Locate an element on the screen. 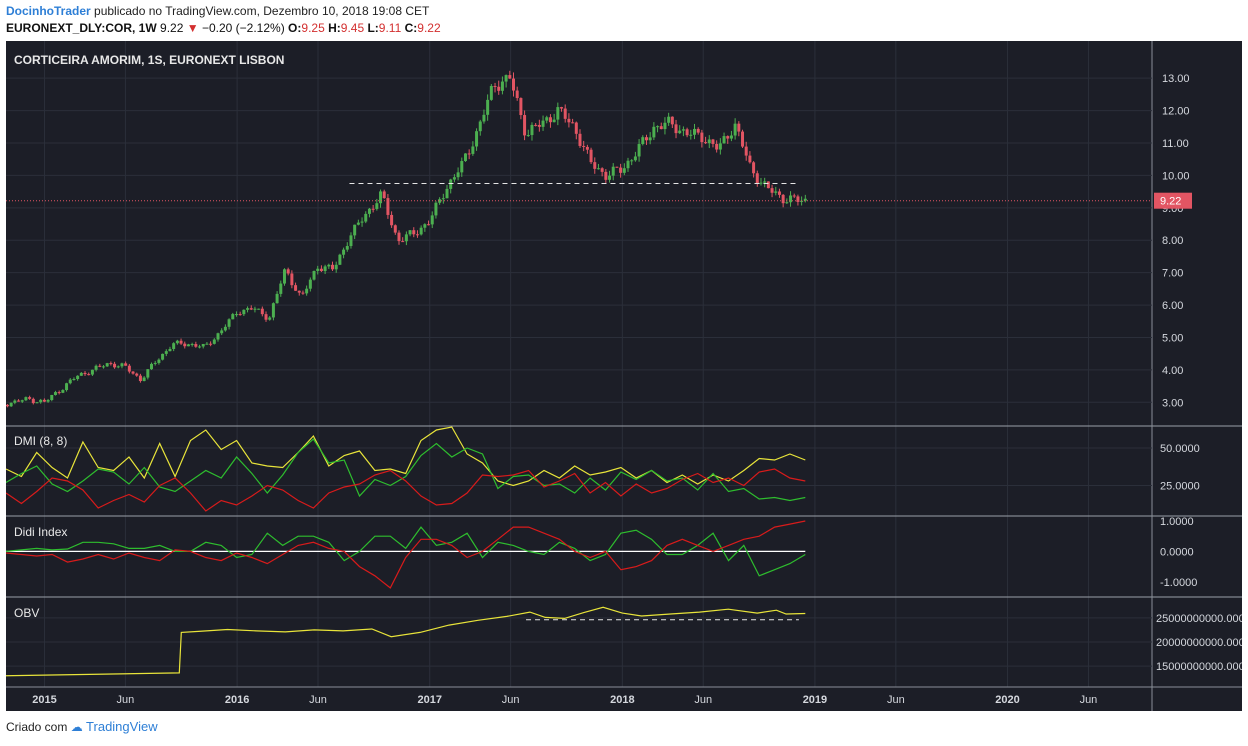 The height and width of the screenshot is (746, 1248). low-value: 9.11 is located at coordinates (390, 28).